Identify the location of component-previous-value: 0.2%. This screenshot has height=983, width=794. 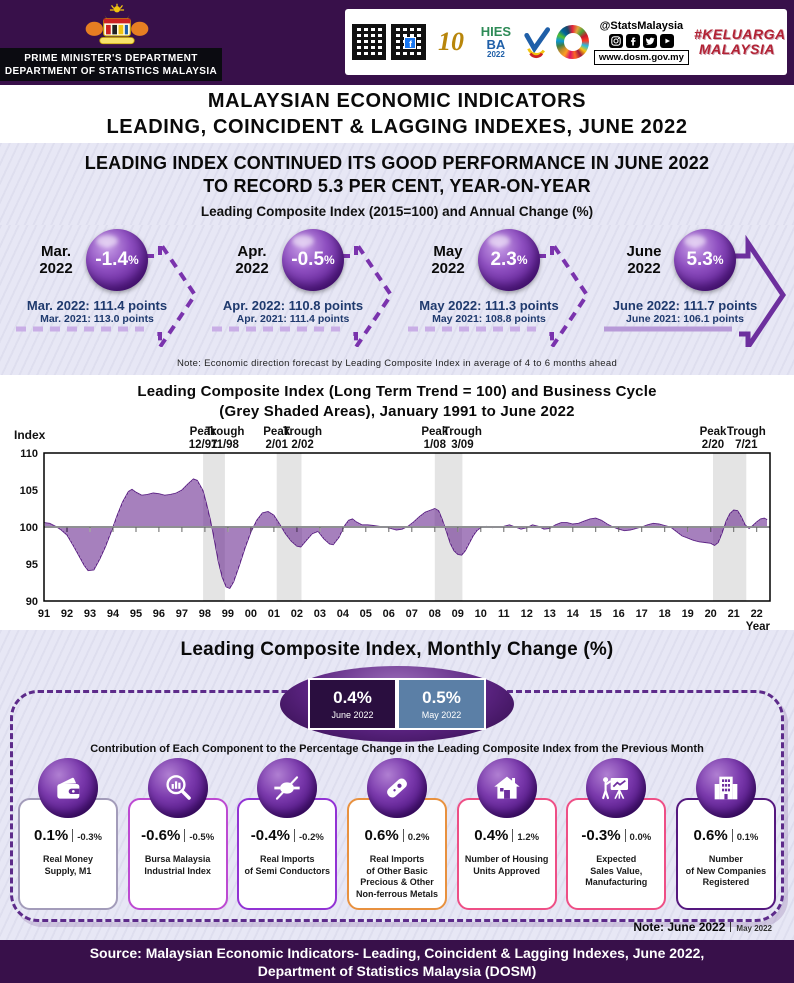
(418, 837).